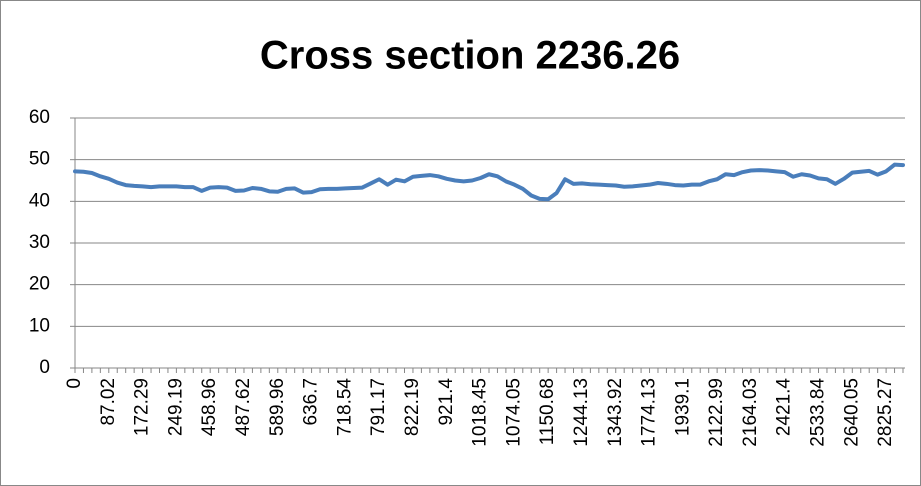  Describe the element at coordinates (851, 412) in the screenshot. I see `x-tick-label: 2640.05` at that location.